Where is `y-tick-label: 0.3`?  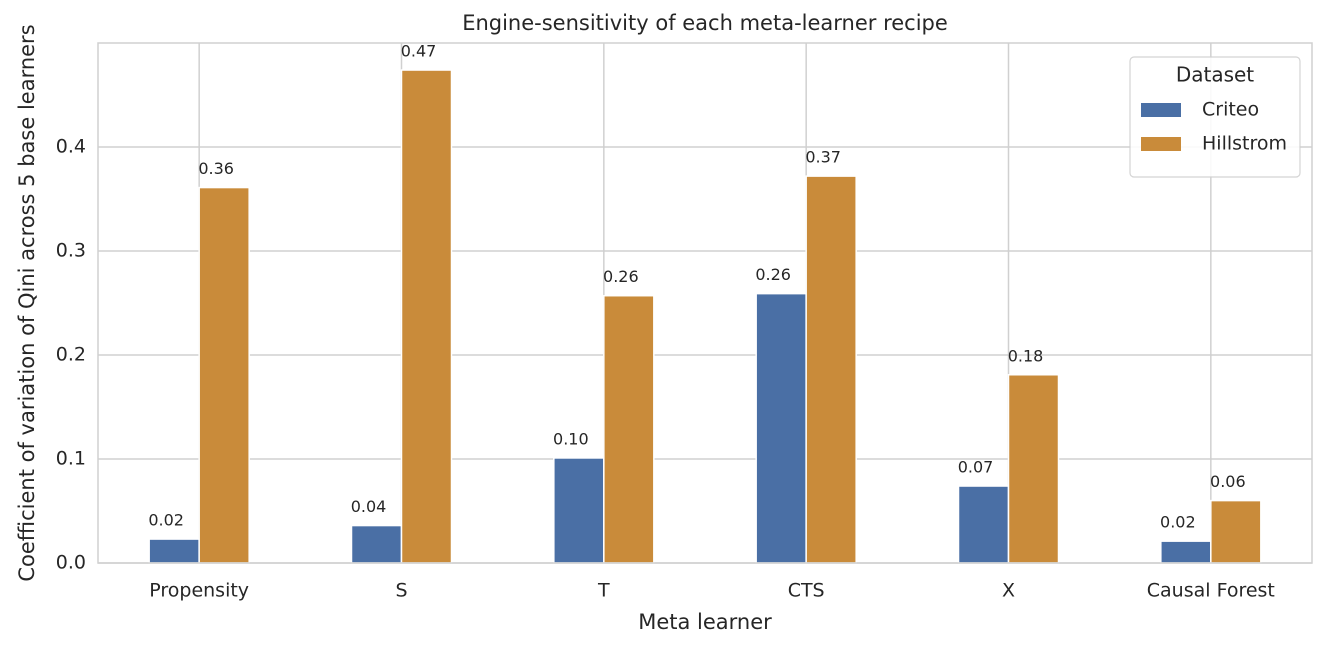
y-tick-label: 0.3 is located at coordinates (71, 251).